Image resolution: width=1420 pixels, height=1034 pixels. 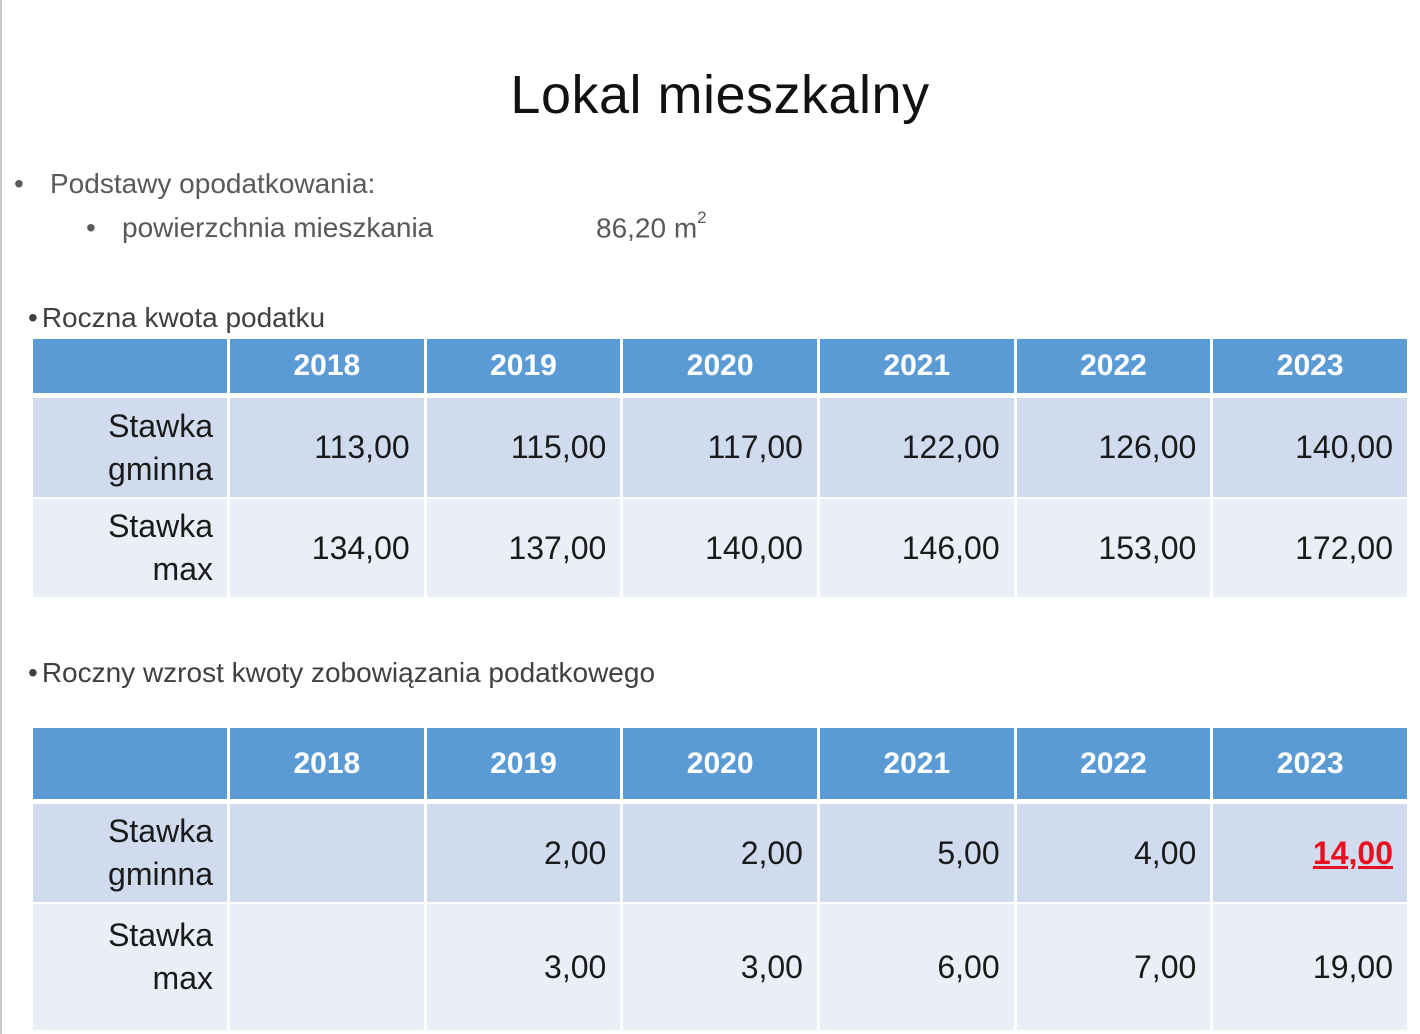 I want to click on table-cell: 153,00, so click(x=1113, y=549).